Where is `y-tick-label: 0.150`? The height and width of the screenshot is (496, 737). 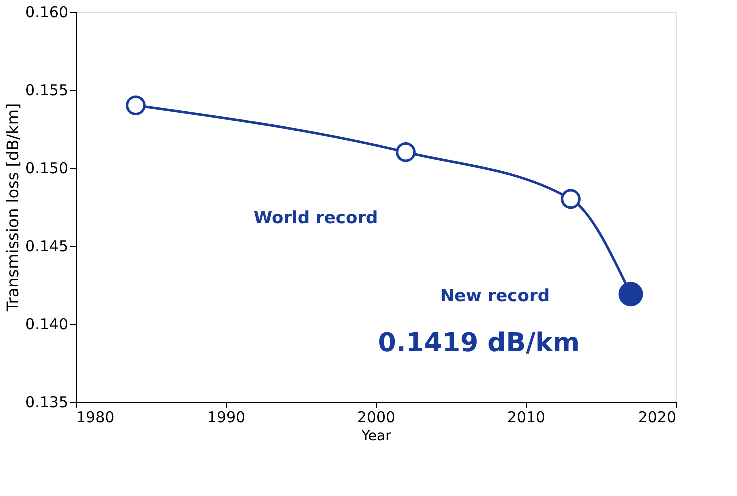
y-tick-label: 0.150 is located at coordinates (47, 169).